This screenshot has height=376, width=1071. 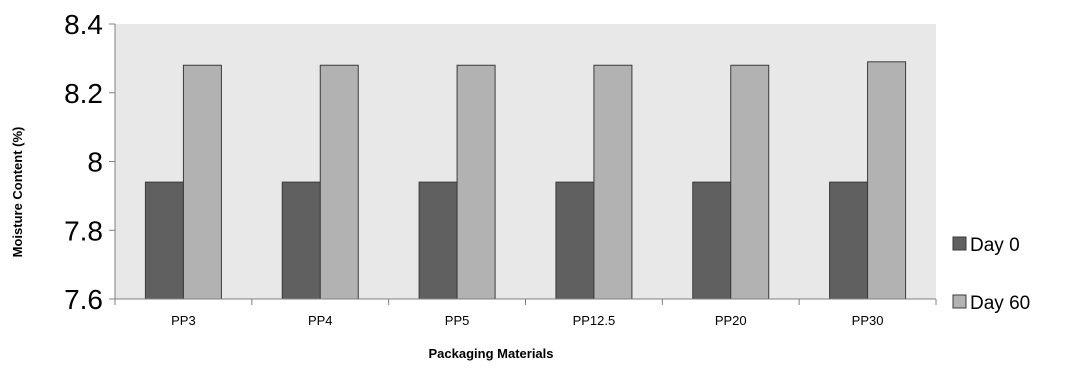 What do you see at coordinates (202, 182) in the screenshot?
I see `bar-day-60-pp3` at bounding box center [202, 182].